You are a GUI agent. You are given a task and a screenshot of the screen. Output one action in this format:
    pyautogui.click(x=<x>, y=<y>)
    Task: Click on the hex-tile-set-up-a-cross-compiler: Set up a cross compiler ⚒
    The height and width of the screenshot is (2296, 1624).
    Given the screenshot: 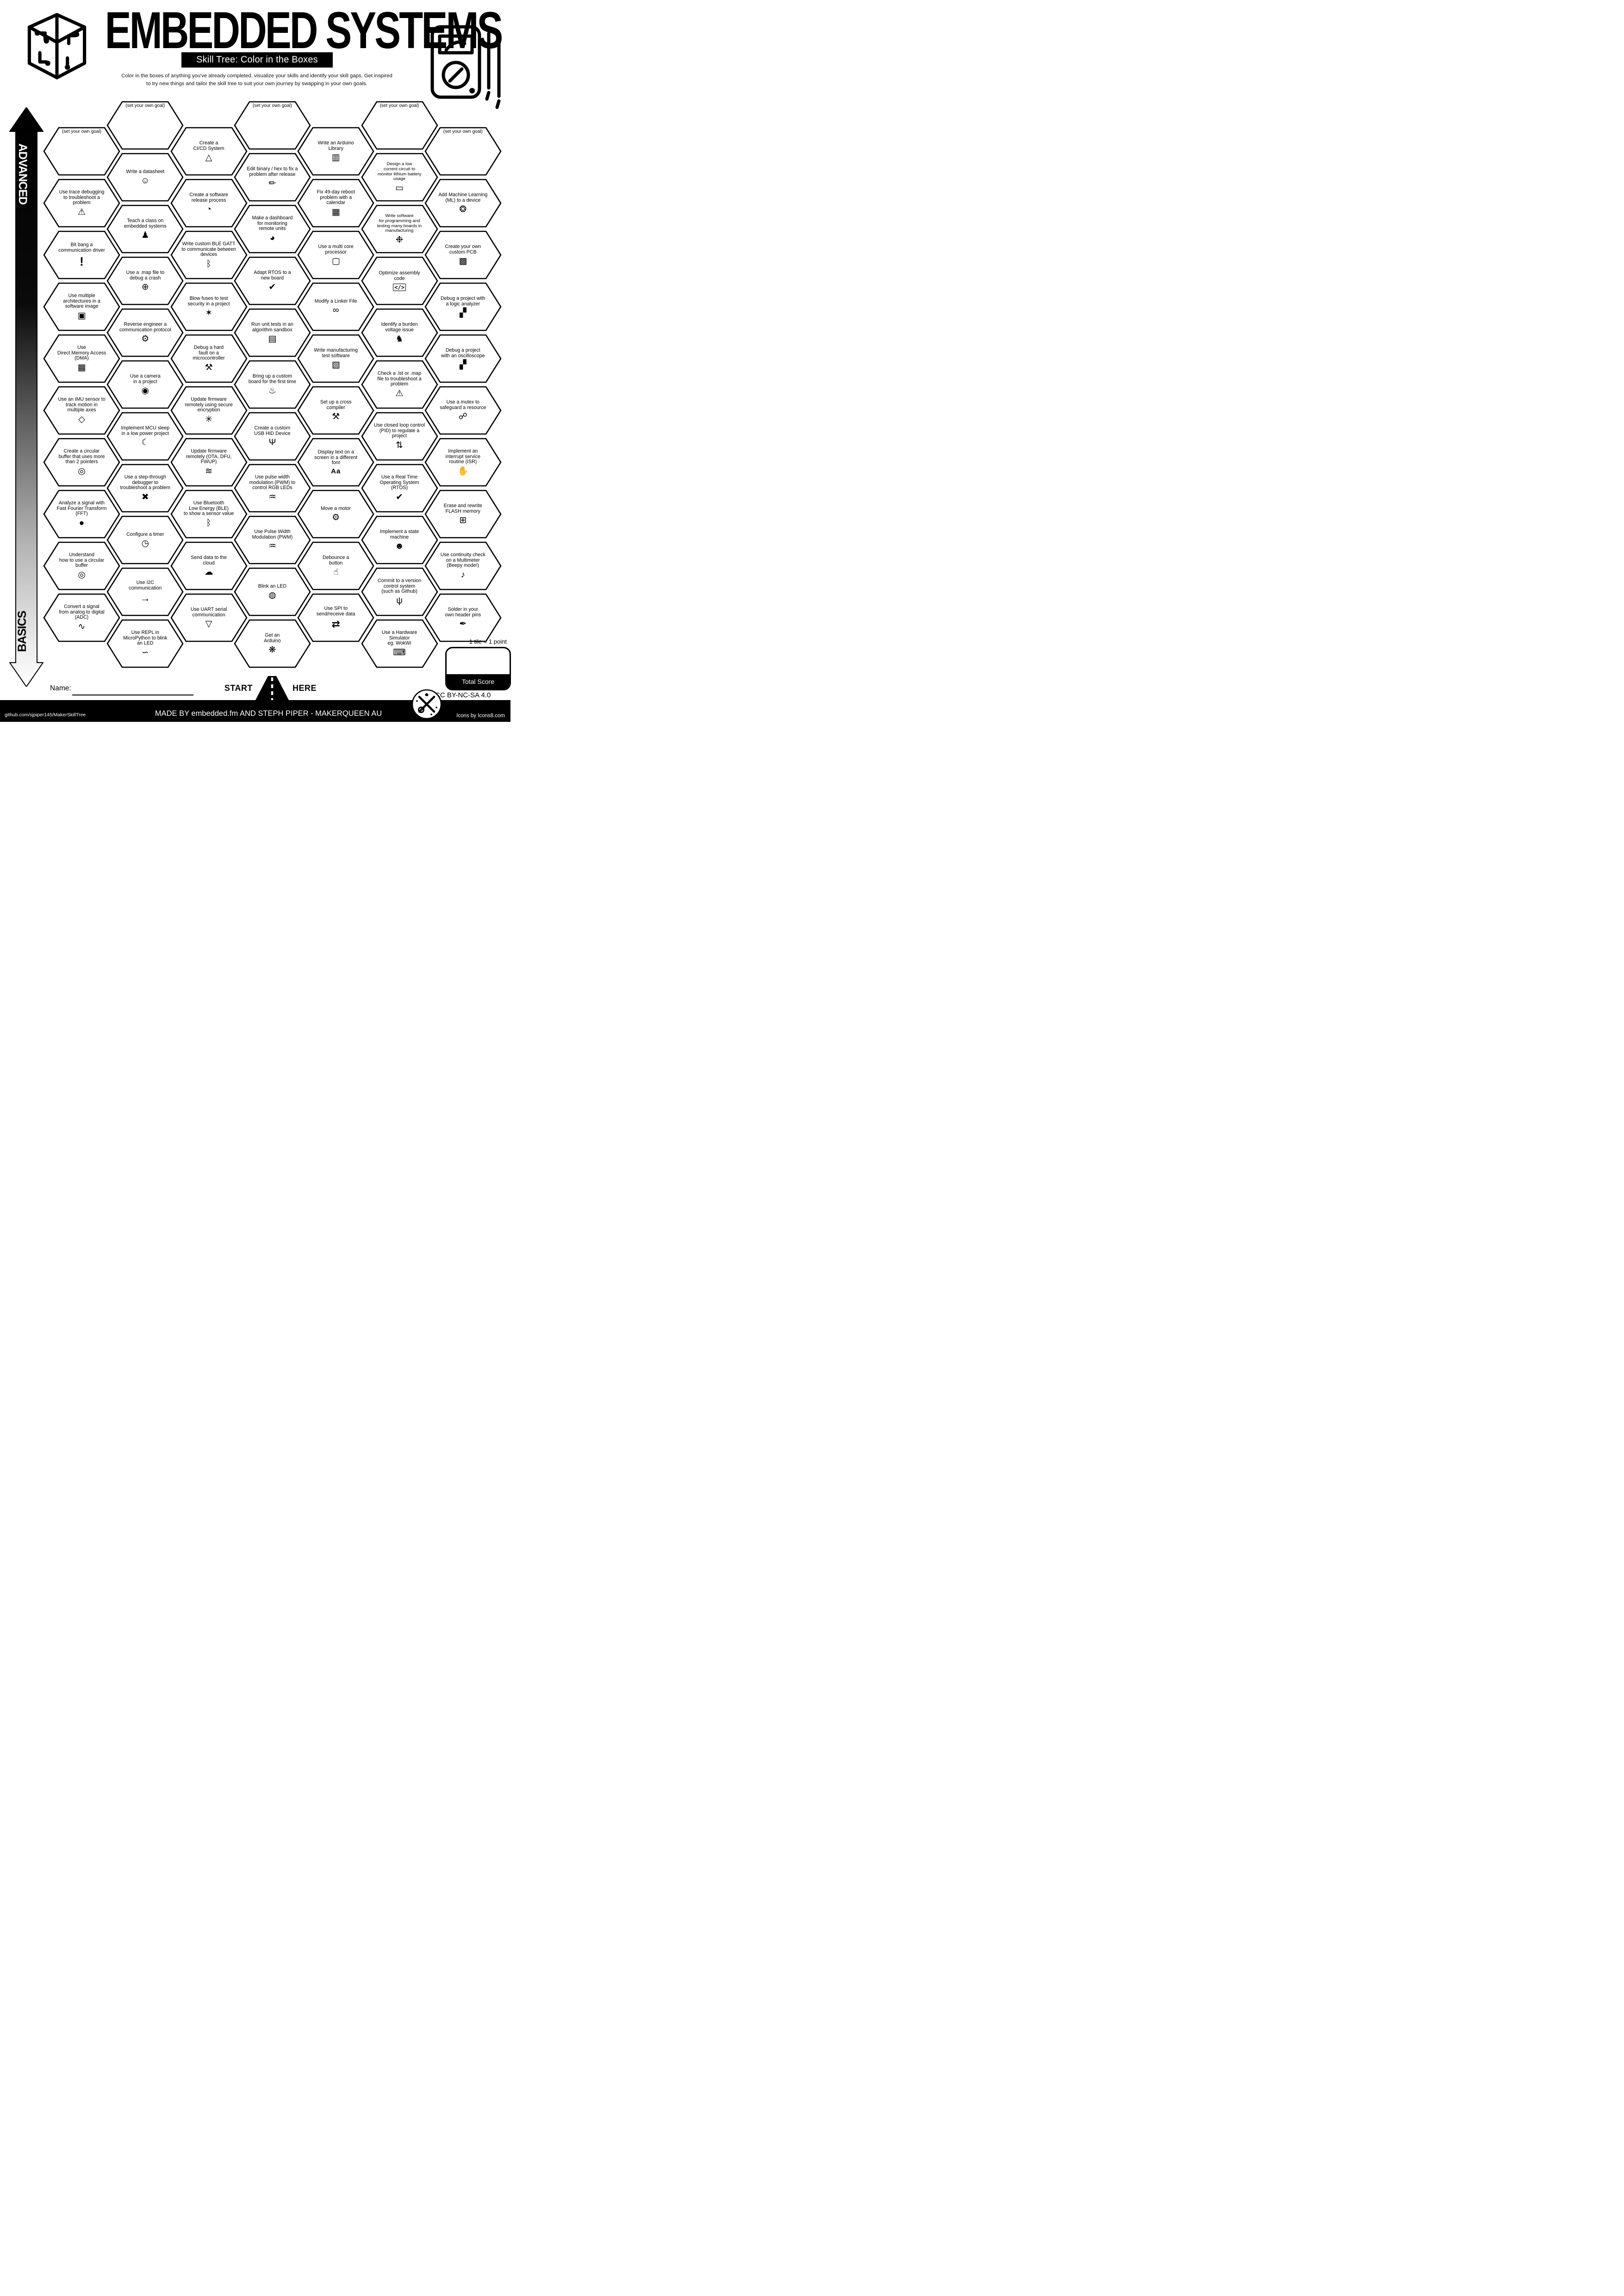 What is the action you would take?
    pyautogui.click(x=335, y=411)
    